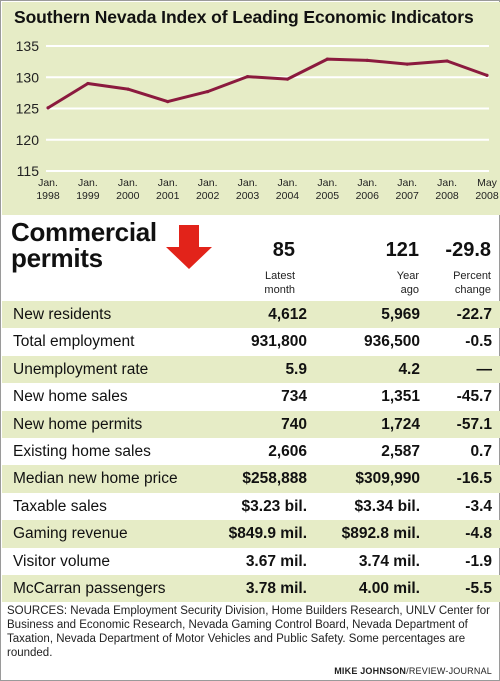 The width and height of the screenshot is (500, 681). I want to click on x-tick-label: 2004, so click(288, 196).